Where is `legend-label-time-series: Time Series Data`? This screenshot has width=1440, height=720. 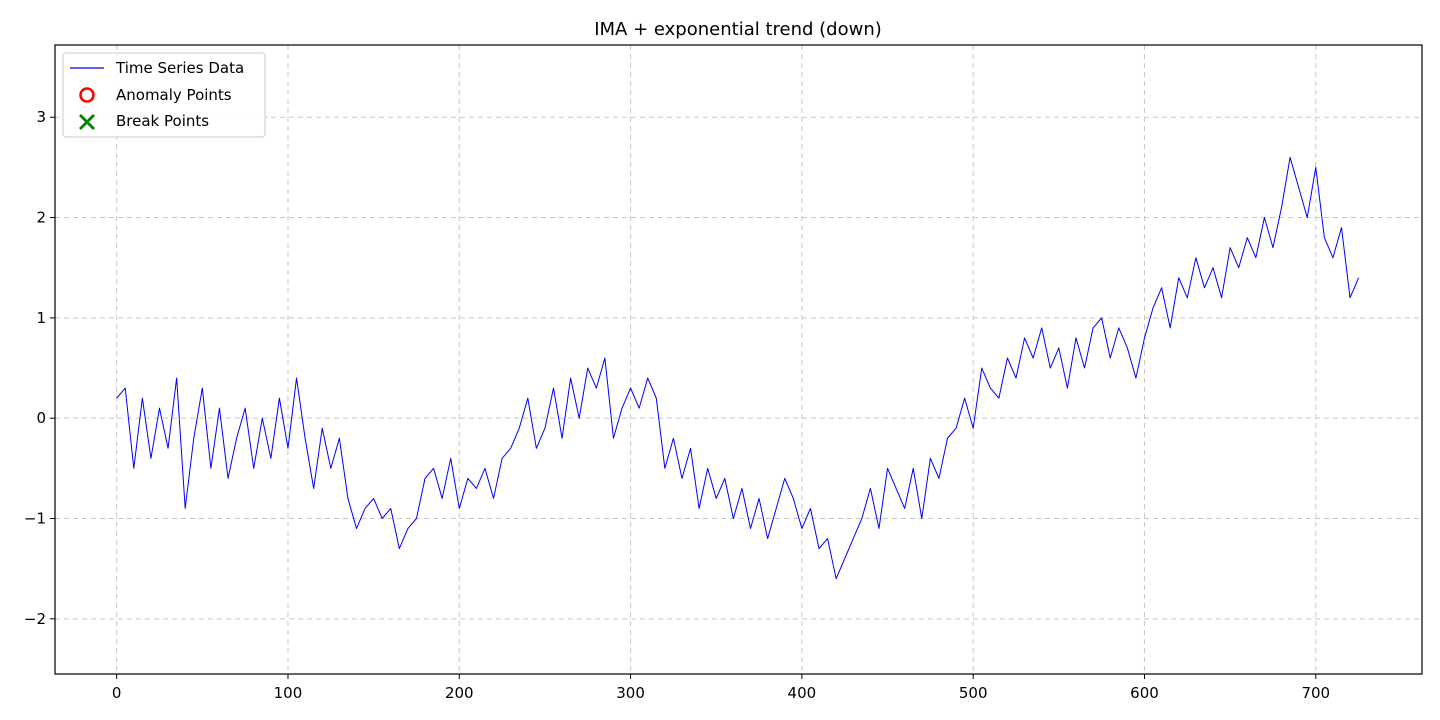 legend-label-time-series: Time Series Data is located at coordinates (179, 68).